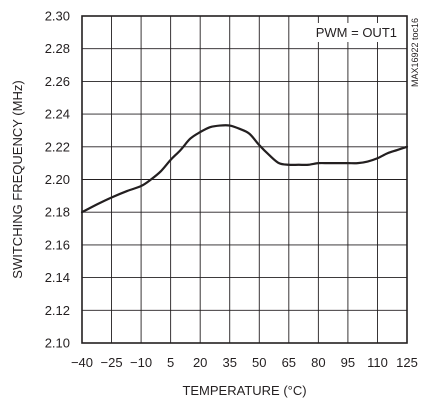 The width and height of the screenshot is (424, 404). Describe the element at coordinates (377, 362) in the screenshot. I see `x-tick-label: 110` at that location.